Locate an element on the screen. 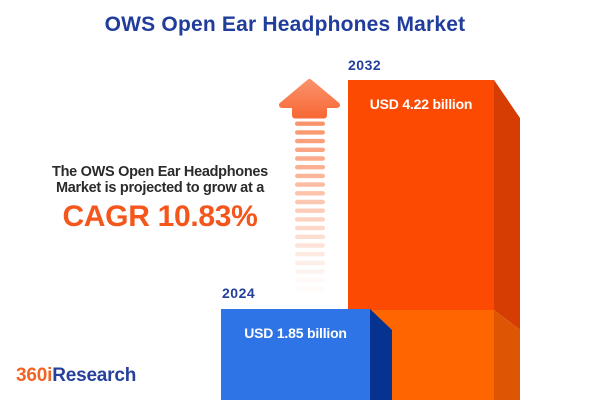  brand-logo: 360iResearch is located at coordinates (76, 376).